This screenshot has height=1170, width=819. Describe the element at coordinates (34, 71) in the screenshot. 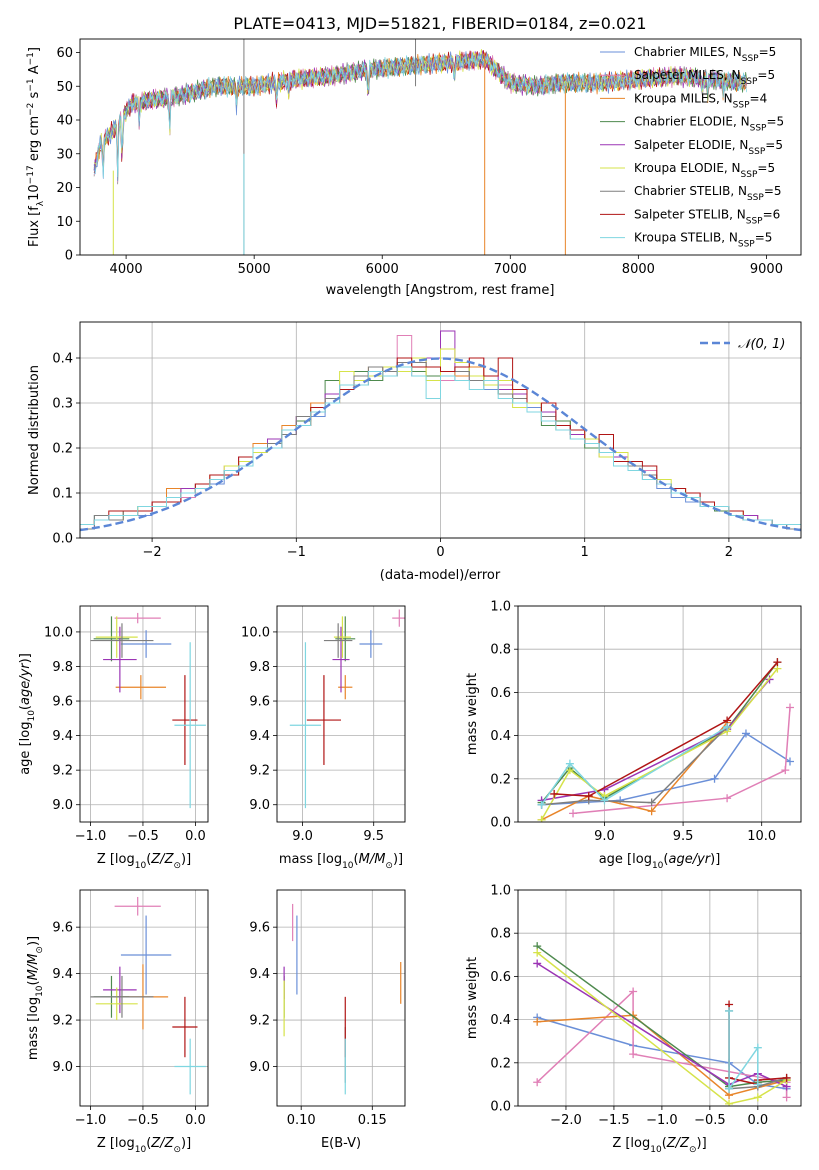

I see `label-part: A` at that location.